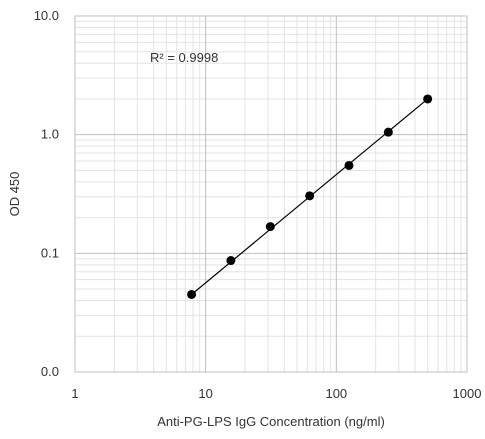 The image size is (485, 439). I want to click on y-axis-label: OD 450, so click(14, 194).